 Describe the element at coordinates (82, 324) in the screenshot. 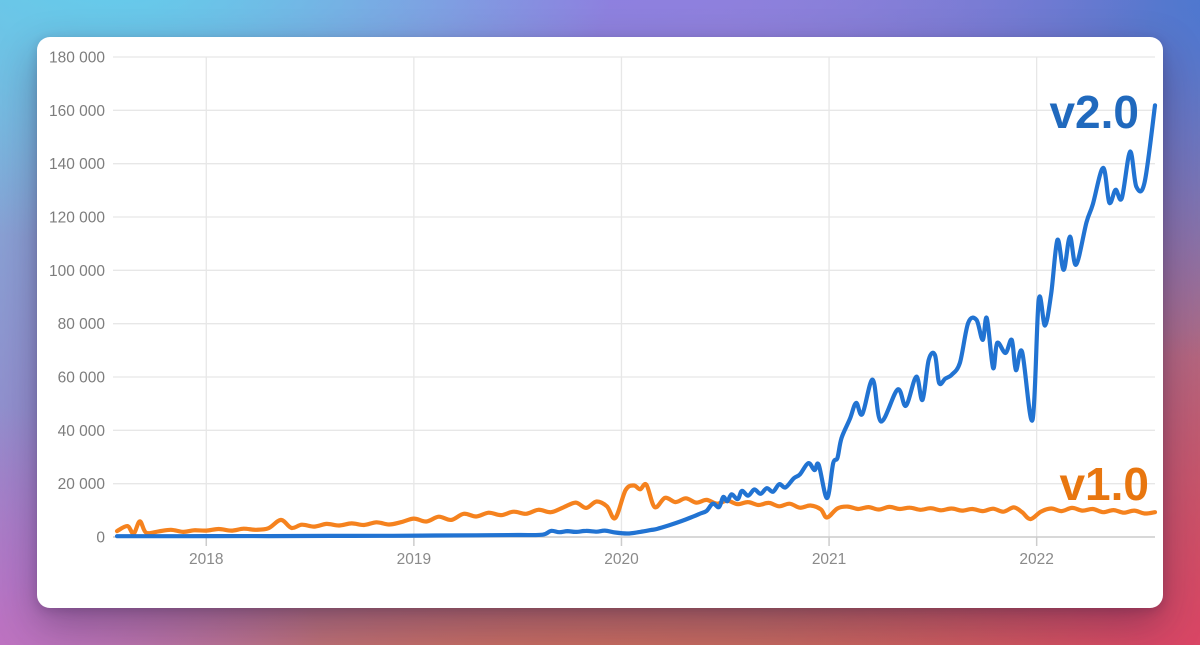

I see `y-axis-tick-label: 80 000` at that location.